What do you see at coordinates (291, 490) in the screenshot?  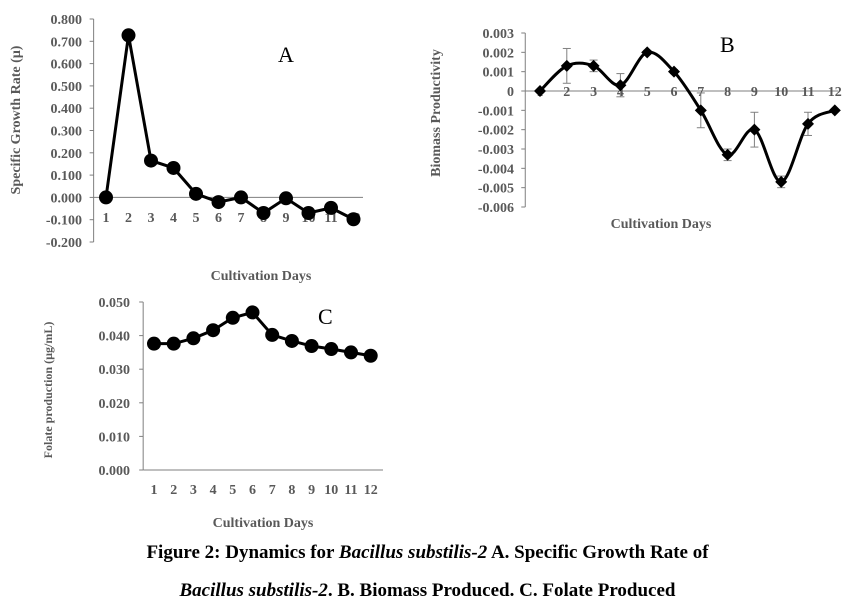 I see `panel-c-xtick-label: 8` at bounding box center [291, 490].